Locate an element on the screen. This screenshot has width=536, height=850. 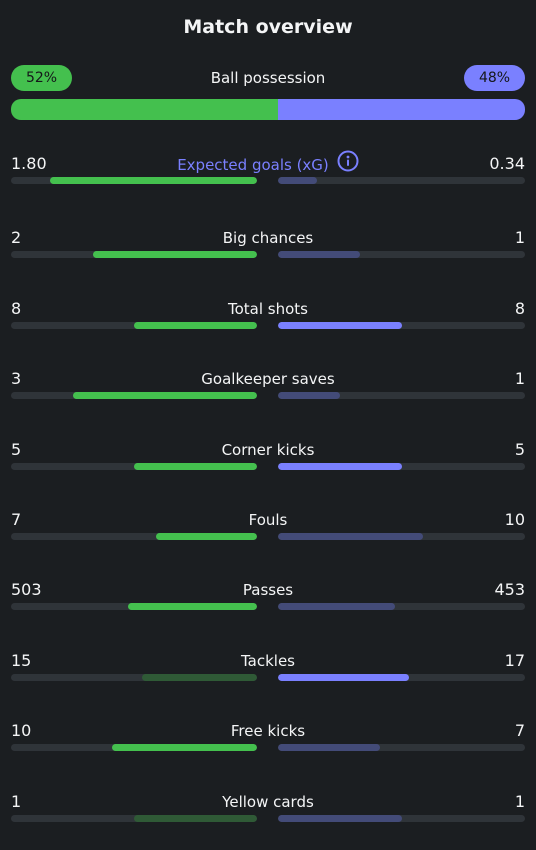
stat-row: 2 Big chances 1 is located at coordinates (268, 247).